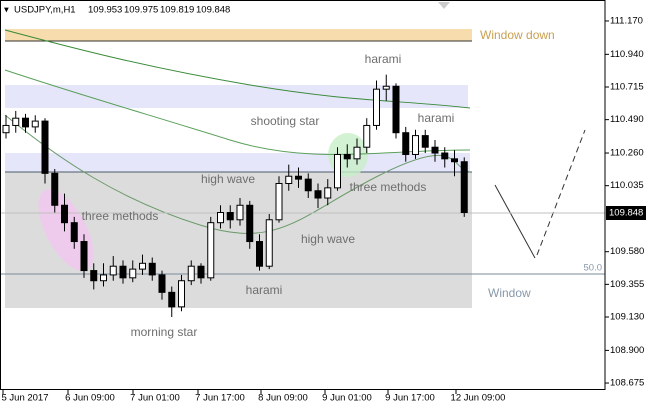 The height and width of the screenshot is (412, 646). What do you see at coordinates (517, 35) in the screenshot?
I see `zone-label: Window down` at bounding box center [517, 35].